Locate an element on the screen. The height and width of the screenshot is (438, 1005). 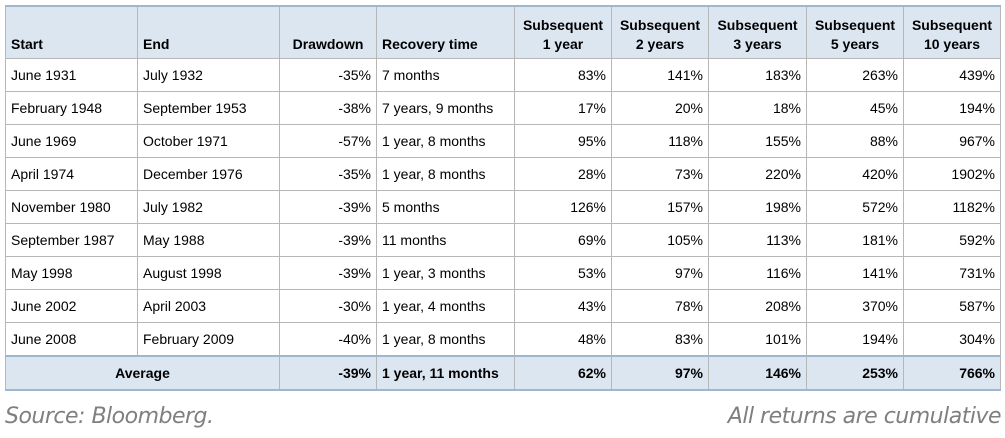
cell-subsequent-1-year: 95% is located at coordinates (563, 141).